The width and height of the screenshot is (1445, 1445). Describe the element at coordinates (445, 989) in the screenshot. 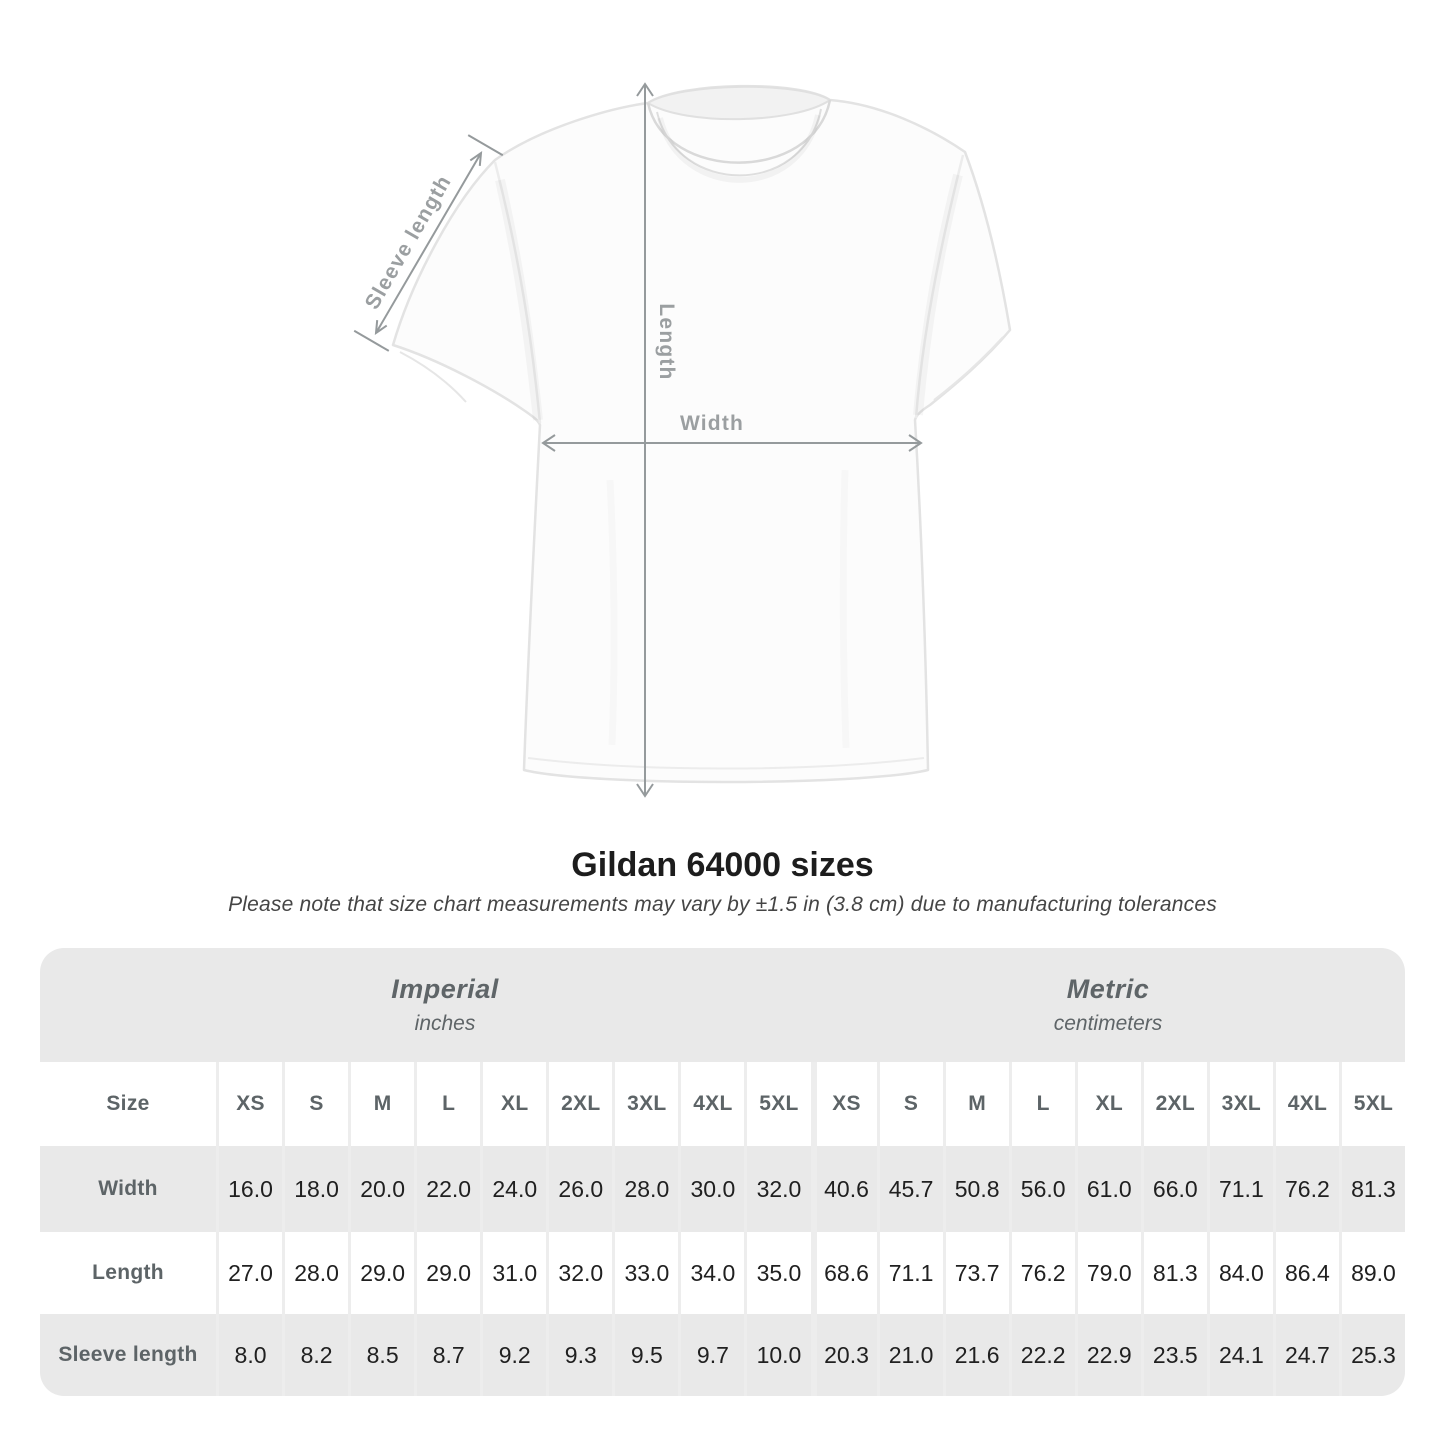

I see `imperial-section-label: Imperial` at that location.